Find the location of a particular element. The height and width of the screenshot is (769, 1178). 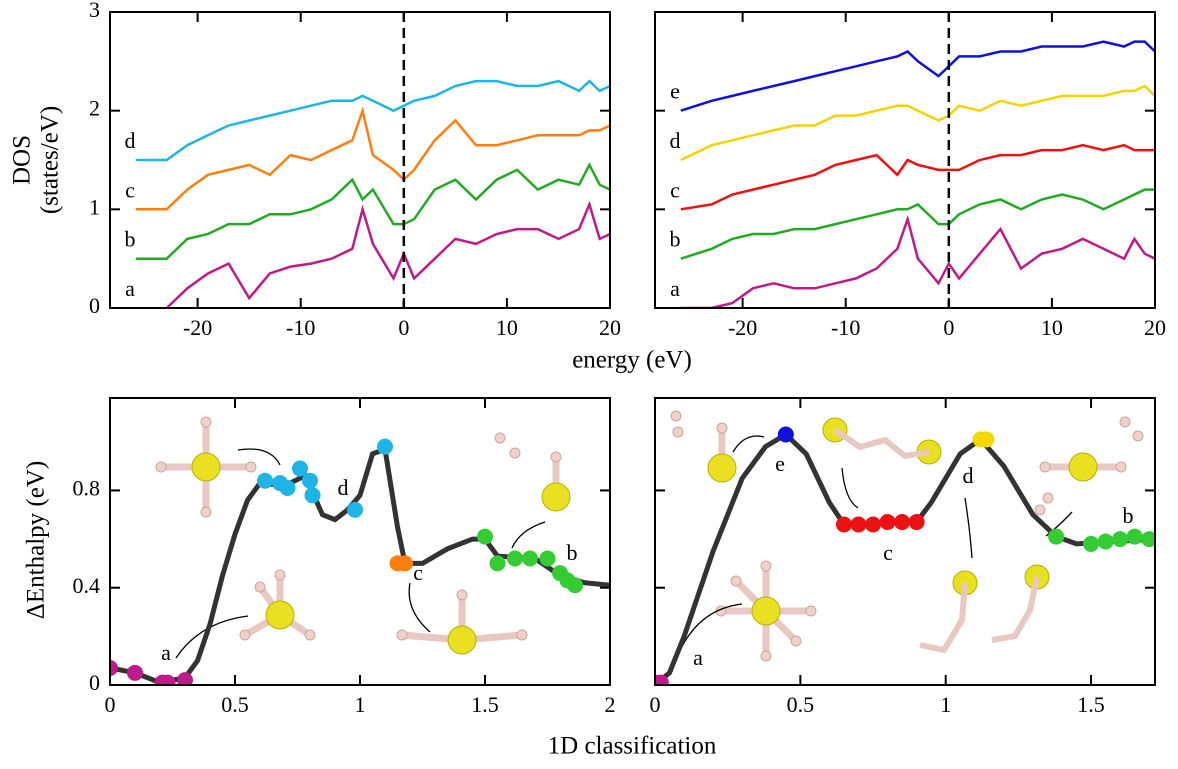

x-tick-label: -20 is located at coordinates (197, 327).